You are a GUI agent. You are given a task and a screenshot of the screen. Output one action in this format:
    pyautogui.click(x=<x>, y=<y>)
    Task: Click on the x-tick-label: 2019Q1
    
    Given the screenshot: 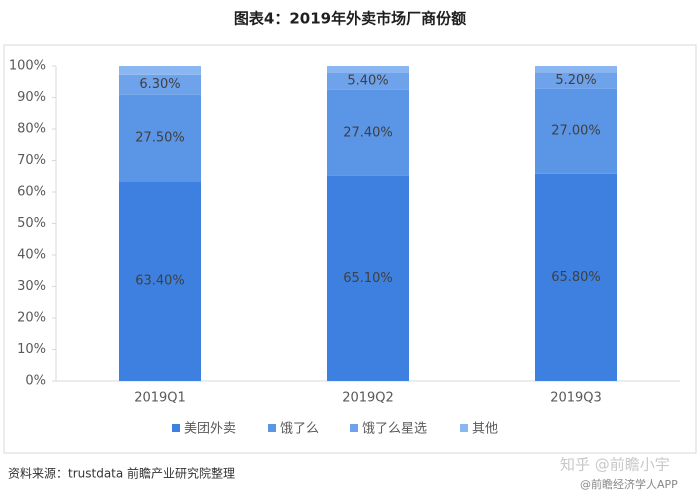 What is the action you would take?
    pyautogui.click(x=160, y=398)
    